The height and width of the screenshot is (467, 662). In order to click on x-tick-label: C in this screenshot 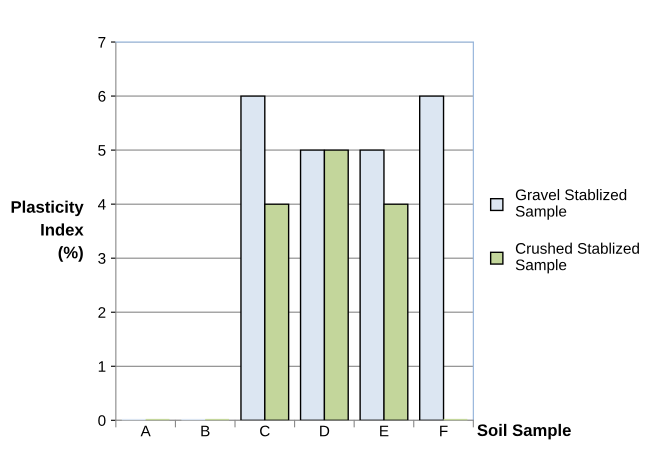, I will do `click(265, 431)`.